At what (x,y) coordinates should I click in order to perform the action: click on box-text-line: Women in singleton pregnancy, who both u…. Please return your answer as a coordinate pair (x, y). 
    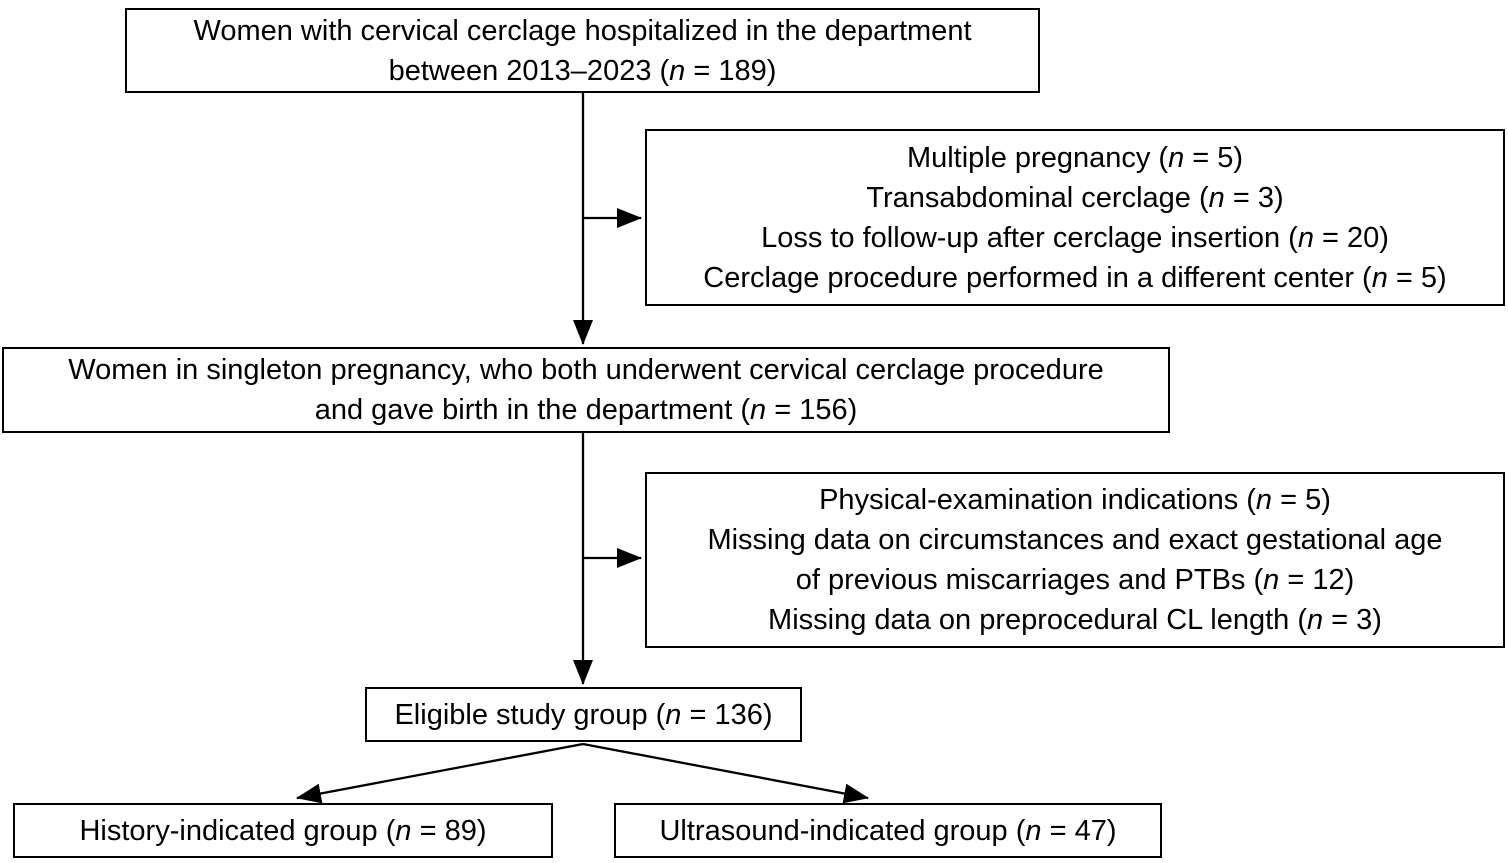
    Looking at the image, I should click on (585, 370).